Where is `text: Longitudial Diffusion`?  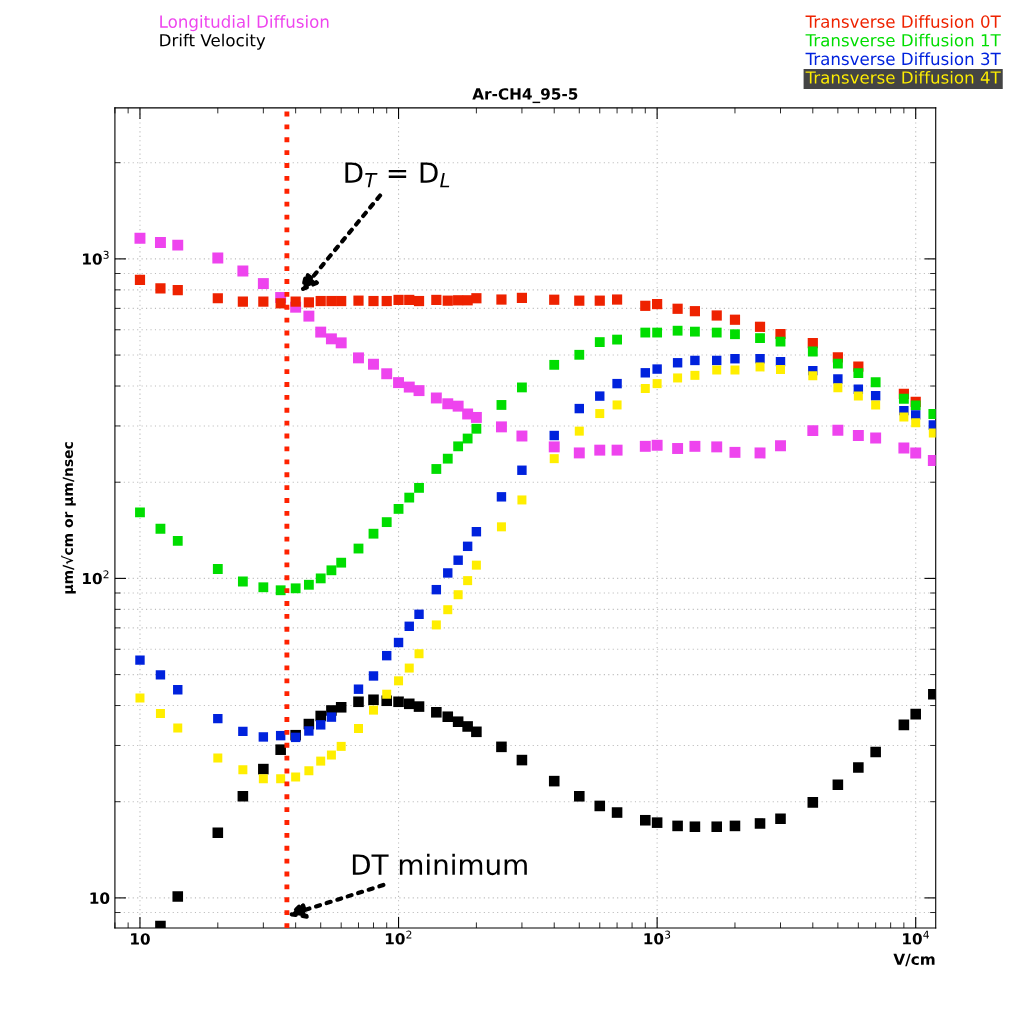 text: Longitudial Diffusion is located at coordinates (244, 23).